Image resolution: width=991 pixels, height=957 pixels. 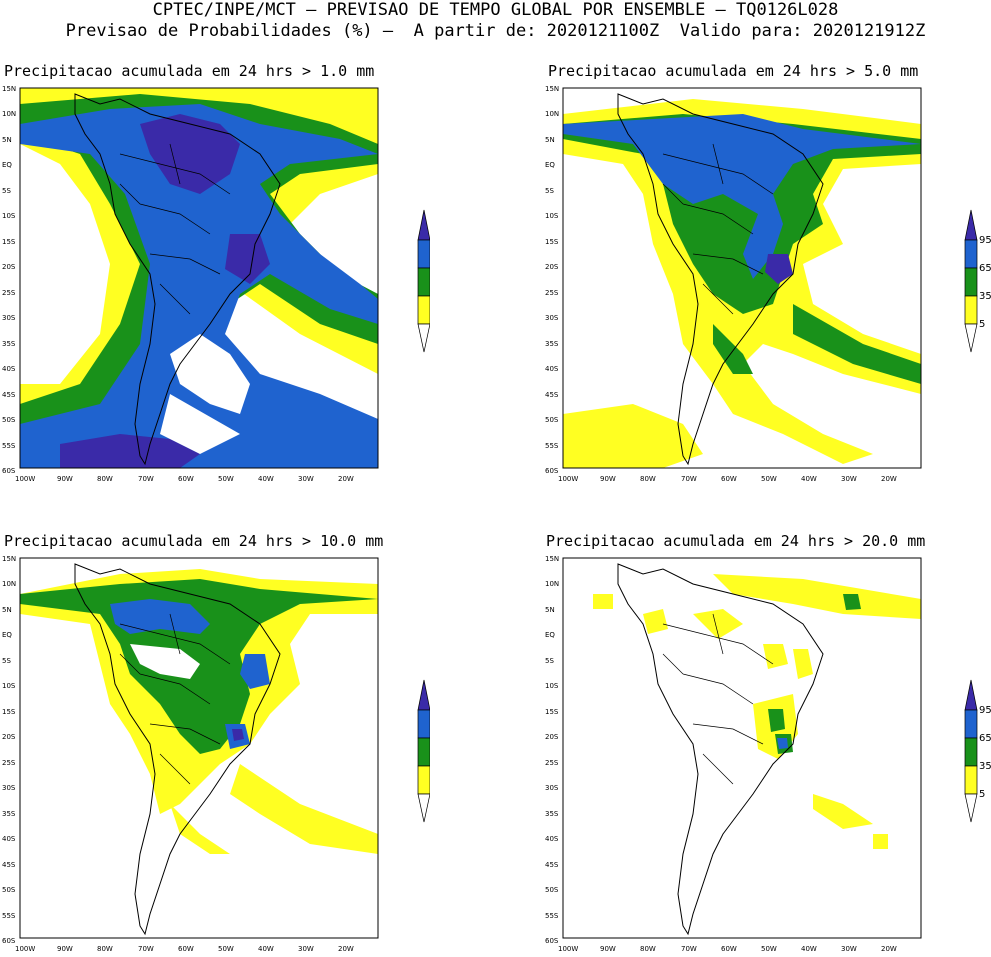 I want to click on color-legend: 95 65 35 5, so click(x=977, y=281).